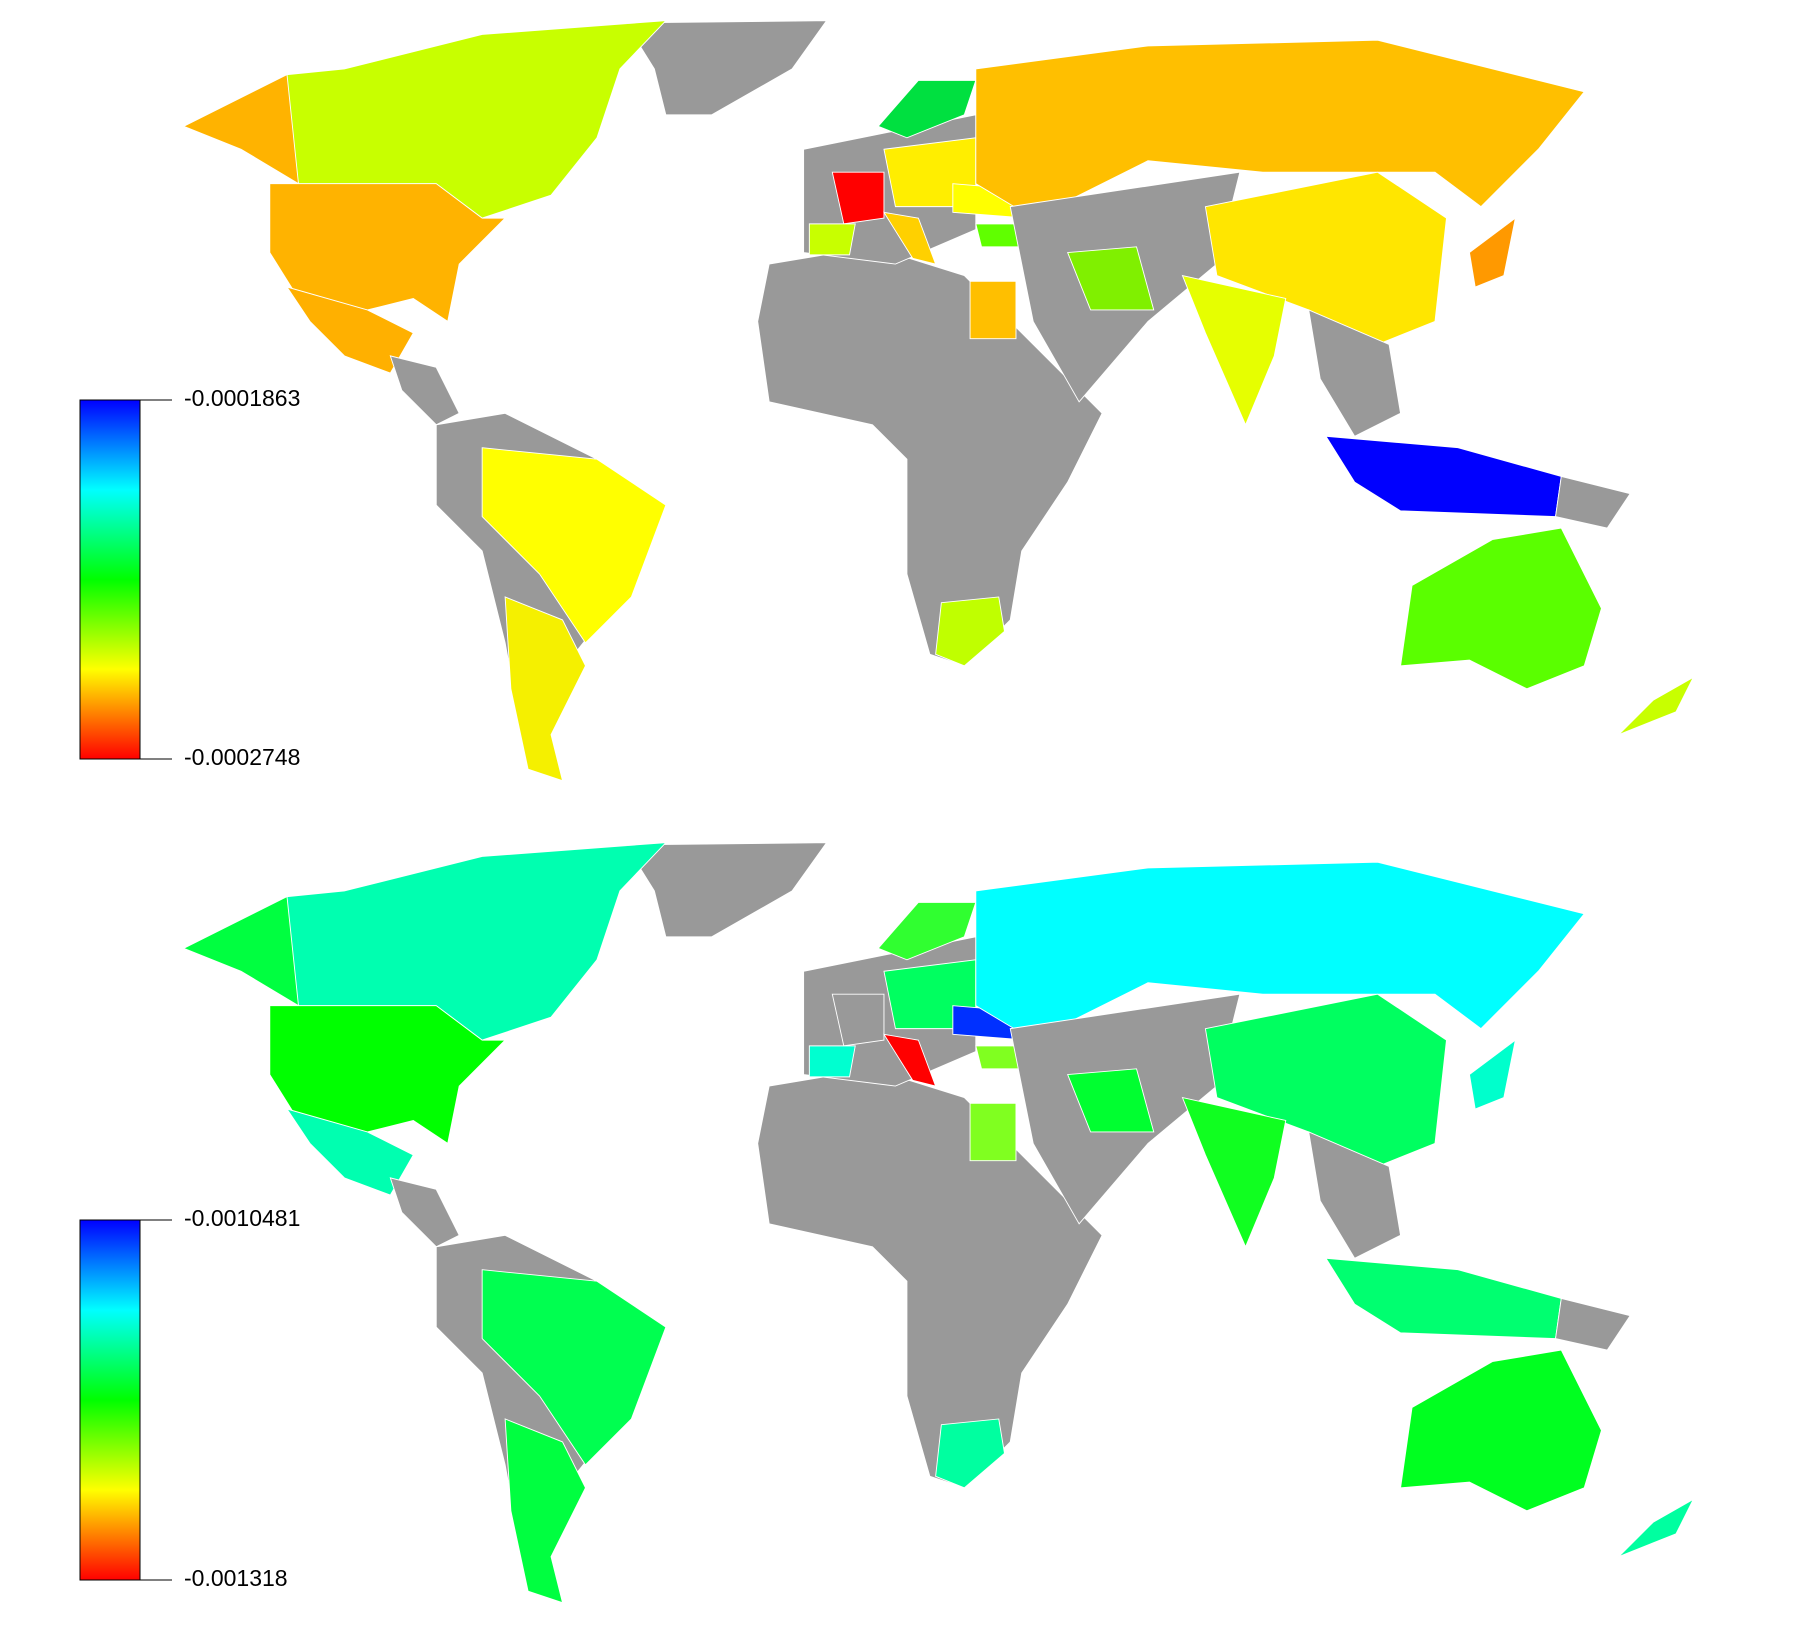 The image size is (1800, 1640). What do you see at coordinates (242, 757) in the screenshot?
I see `colorbar-tick-label: -0.0002748` at bounding box center [242, 757].